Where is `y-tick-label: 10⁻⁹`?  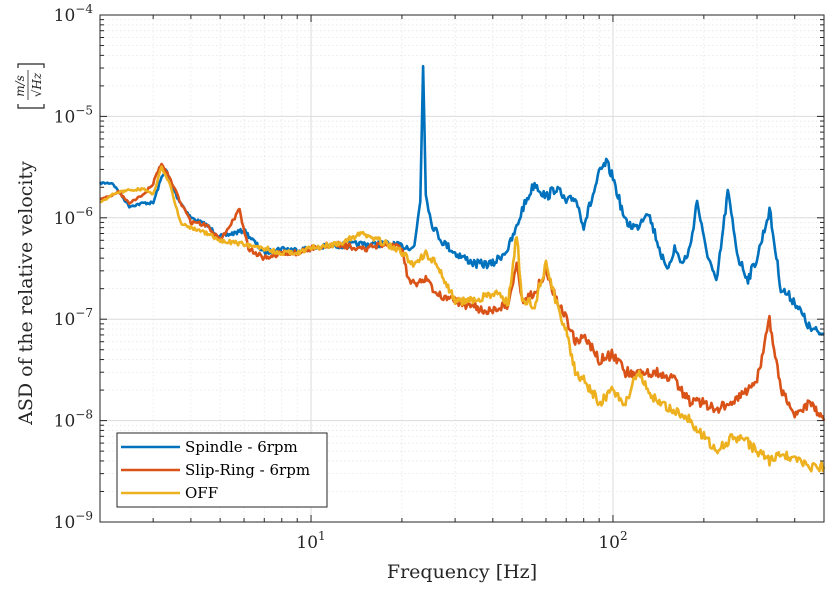 y-tick-label: 10⁻⁹ is located at coordinates (73, 521).